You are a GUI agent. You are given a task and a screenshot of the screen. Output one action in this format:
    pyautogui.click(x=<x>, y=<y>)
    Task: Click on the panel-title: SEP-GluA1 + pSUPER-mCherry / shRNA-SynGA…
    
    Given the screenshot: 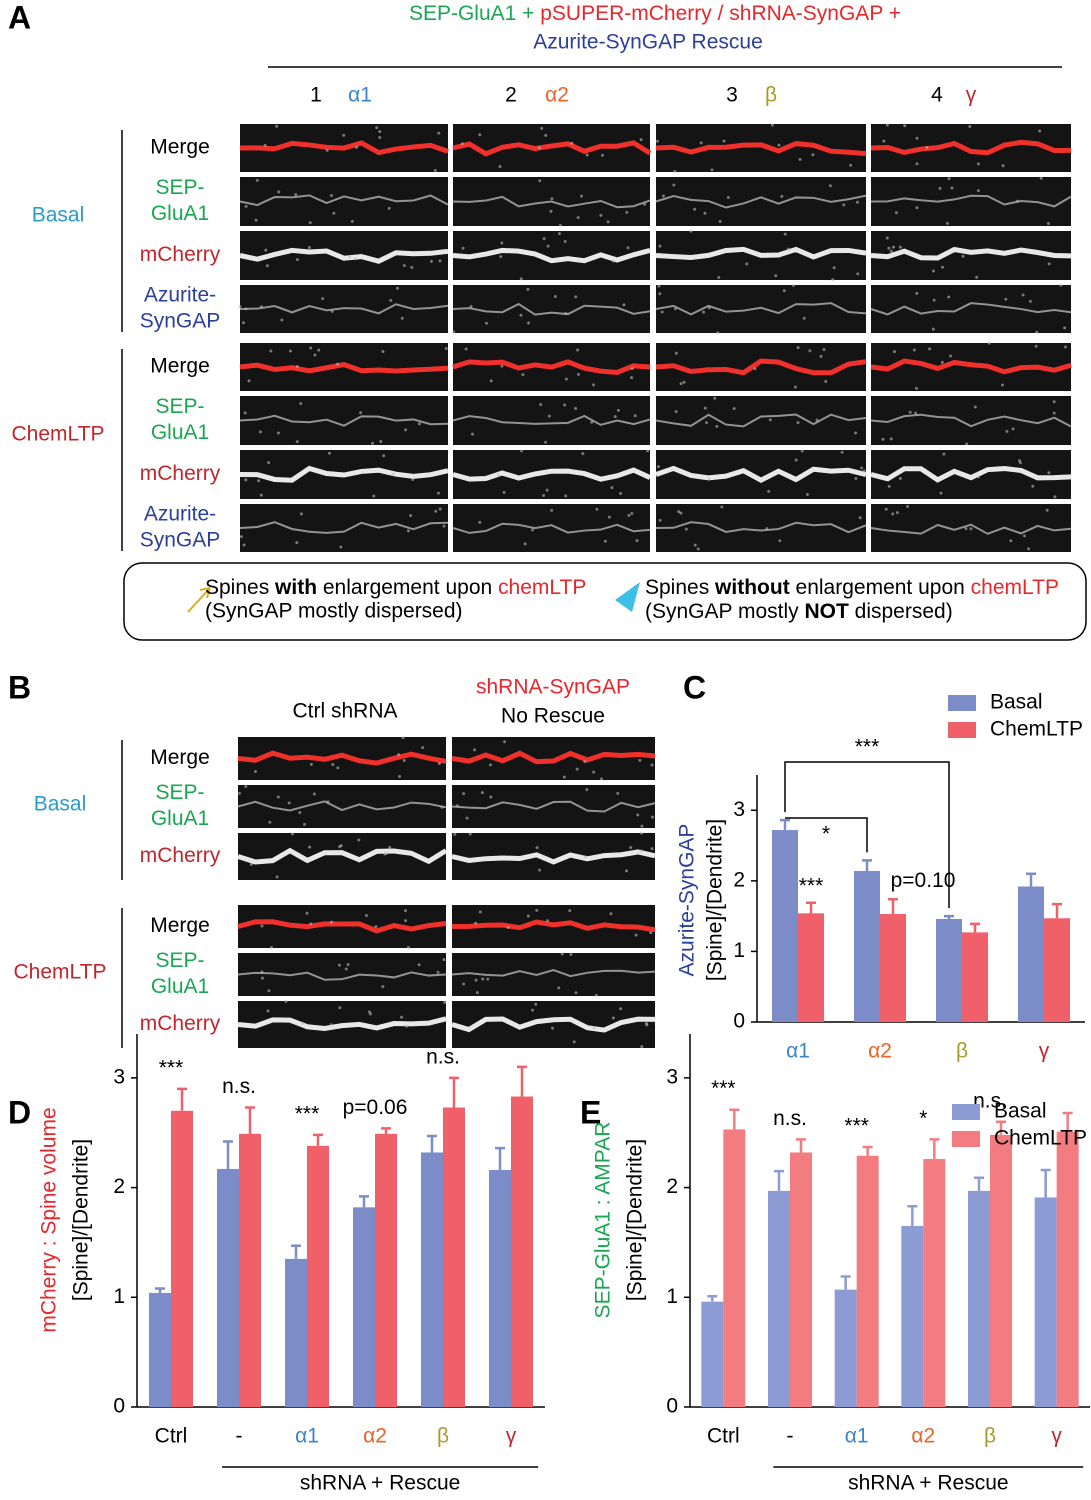 What is the action you would take?
    pyautogui.click(x=655, y=13)
    